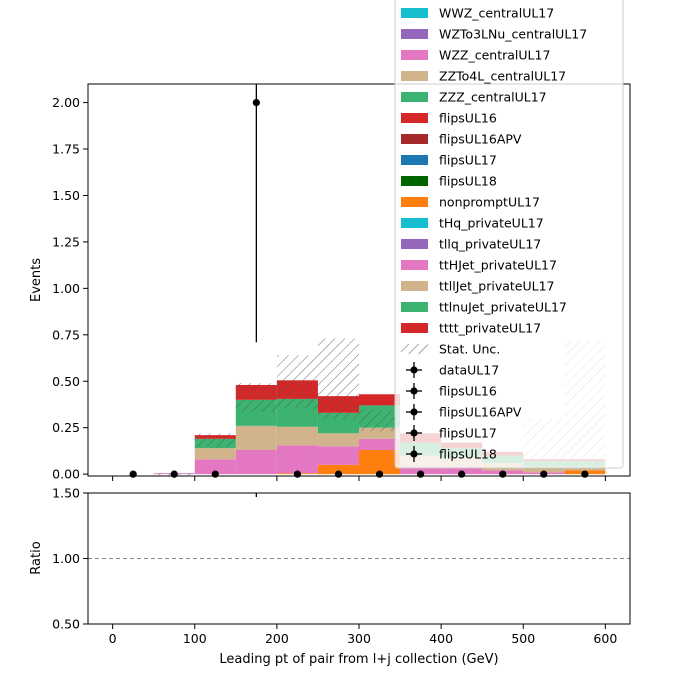 The height and width of the screenshot is (700, 700). I want to click on ratio-y-ticks: 0.50 1.00 1.50, so click(70, 559).